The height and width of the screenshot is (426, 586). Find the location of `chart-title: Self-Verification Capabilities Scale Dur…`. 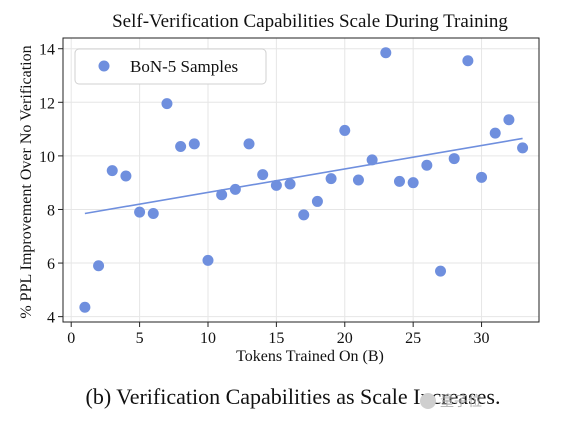

chart-title: Self-Verification Capabilities Scale Dur… is located at coordinates (310, 21).